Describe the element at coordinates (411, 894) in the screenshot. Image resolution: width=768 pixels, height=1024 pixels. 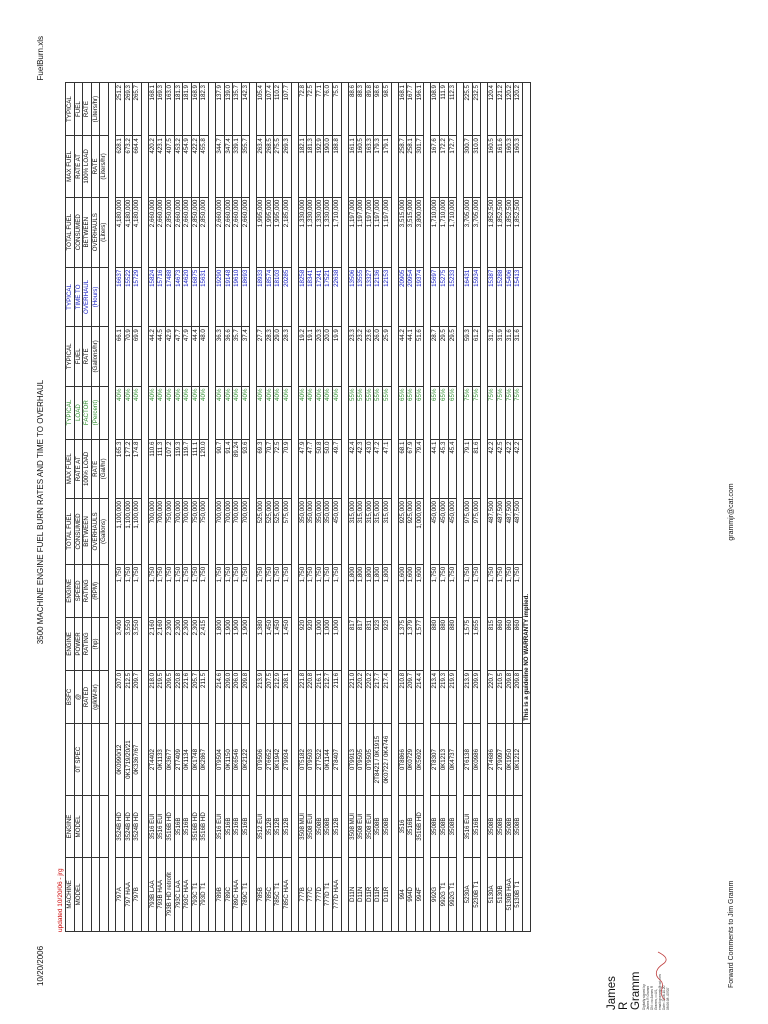
I see `table-cell: 994D` at that location.